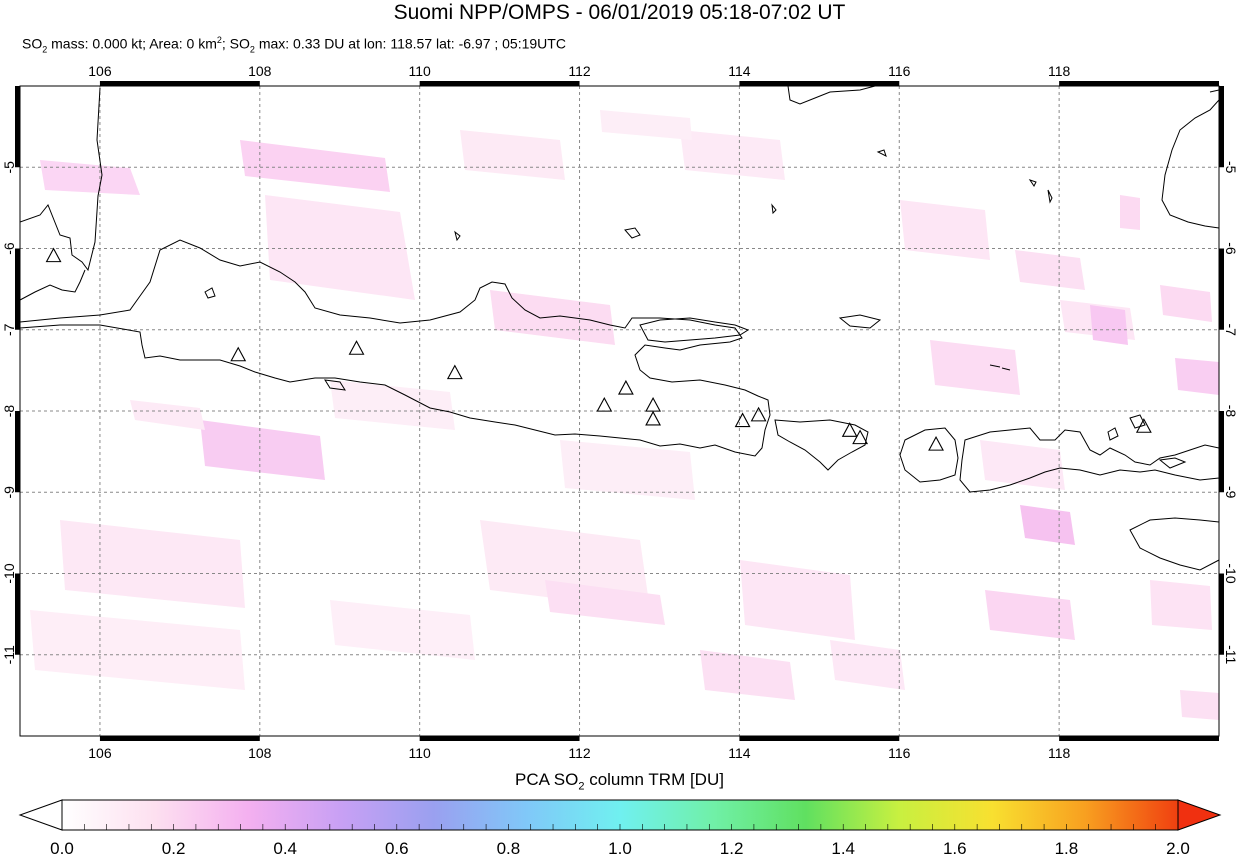 The image size is (1239, 855). Describe the element at coordinates (285, 847) in the screenshot. I see `colorbar-label: 0.4` at that location.